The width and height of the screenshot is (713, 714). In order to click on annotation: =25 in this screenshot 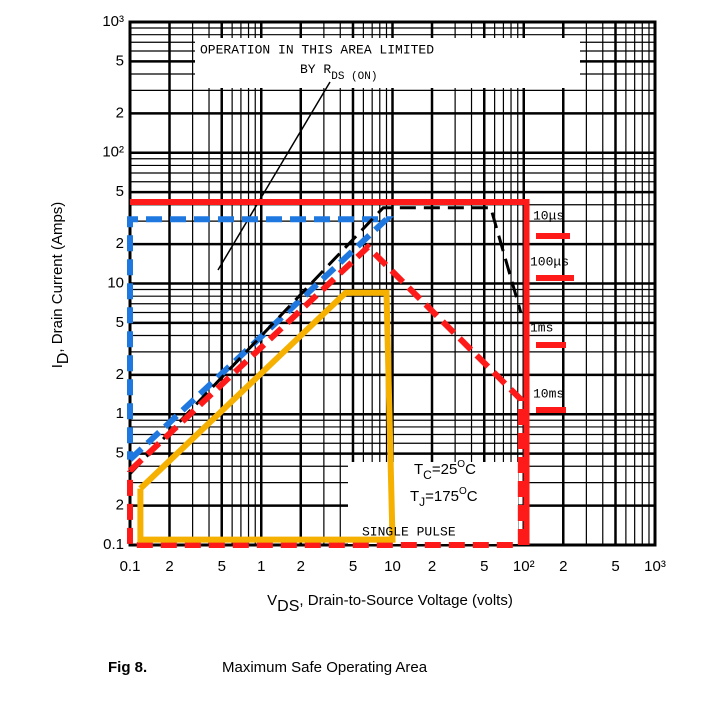, I will do `click(444, 469)`.